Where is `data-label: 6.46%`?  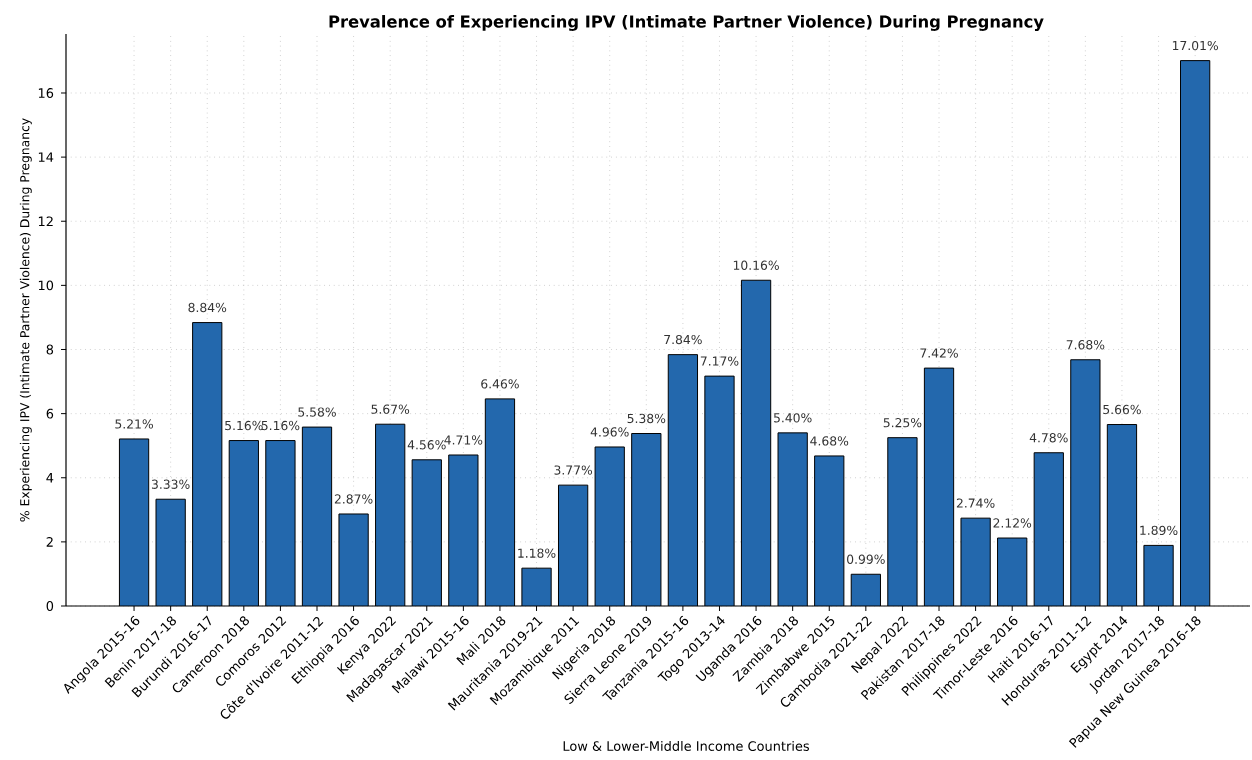 data-label: 6.46% is located at coordinates (500, 384).